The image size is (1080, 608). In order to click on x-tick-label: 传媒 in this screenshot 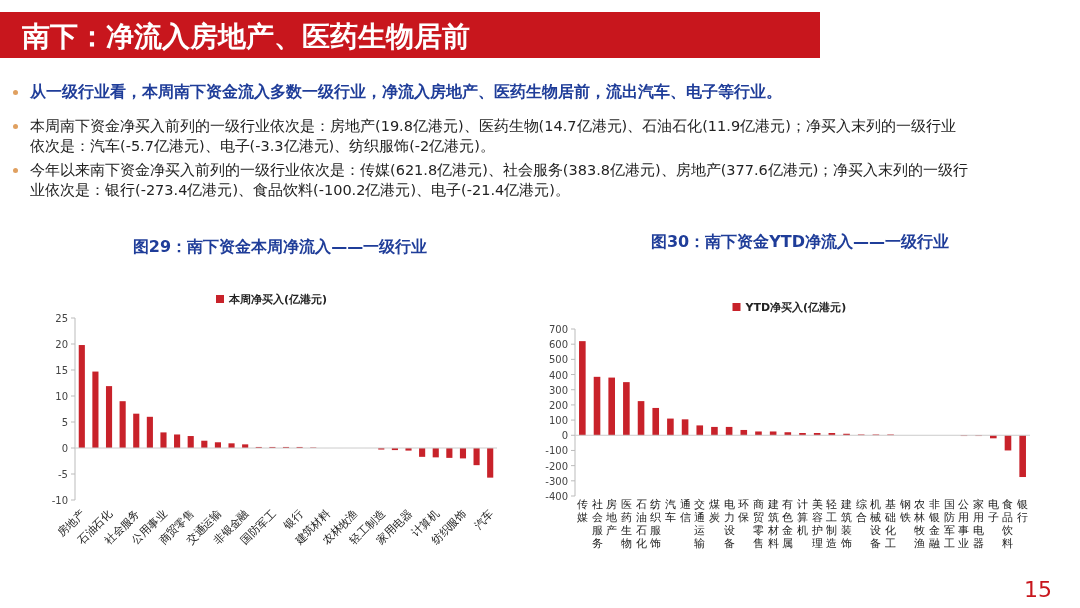, I will do `click(582, 511)`.